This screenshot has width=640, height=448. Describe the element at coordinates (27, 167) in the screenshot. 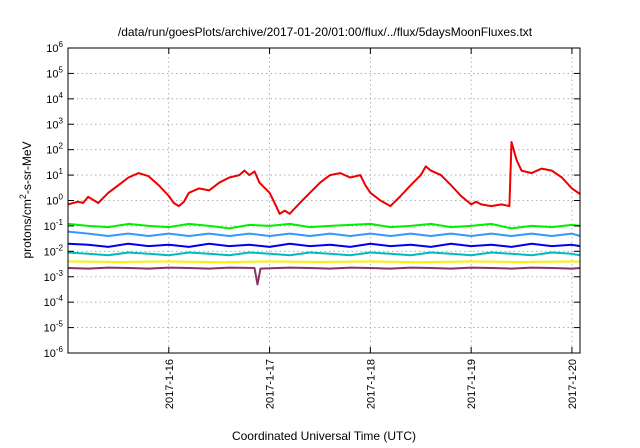

I see `y-axis-label-post: -s-sr-MeV` at that location.